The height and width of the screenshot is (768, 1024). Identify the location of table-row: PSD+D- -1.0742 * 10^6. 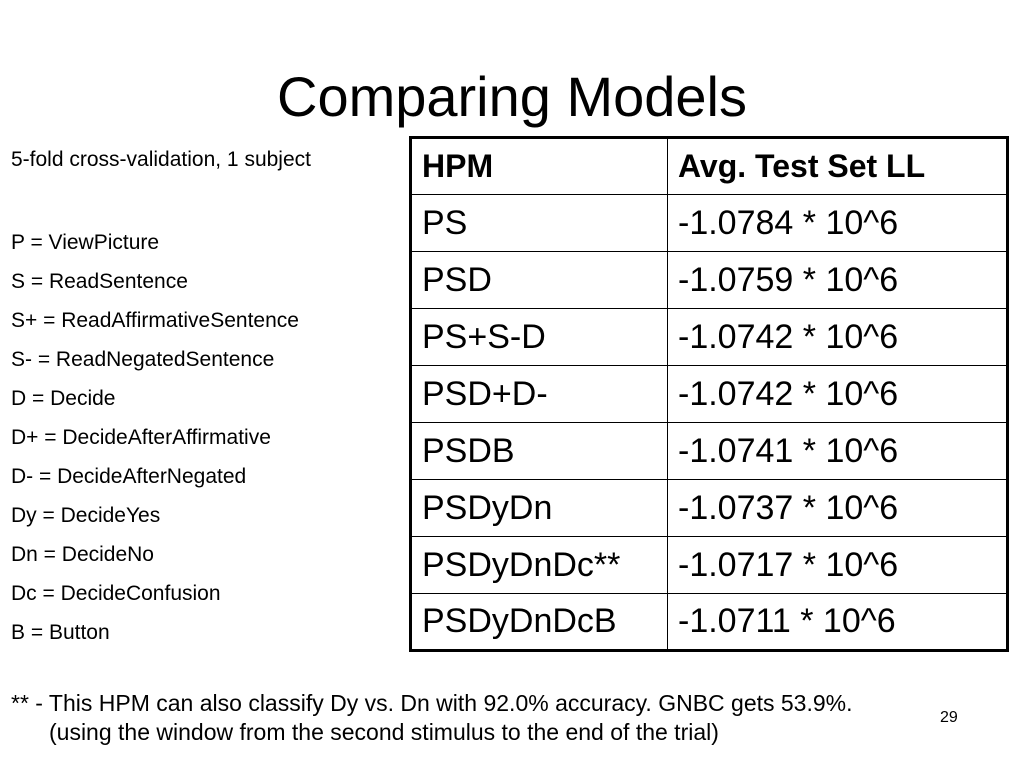
(709, 394).